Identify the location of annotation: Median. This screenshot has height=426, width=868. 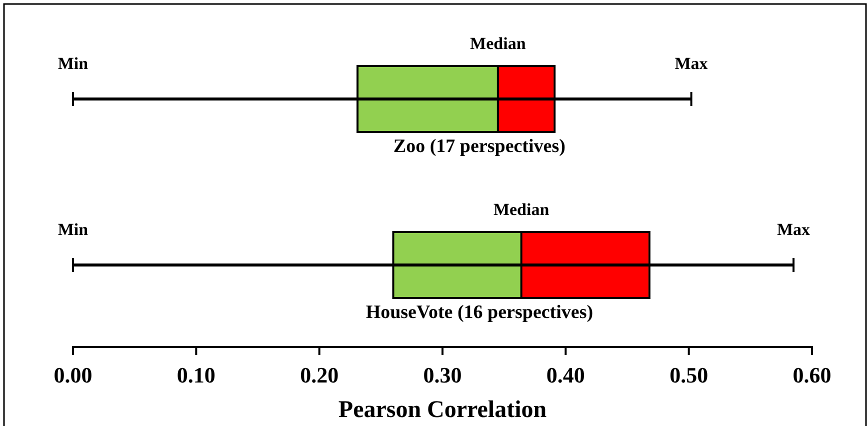
(521, 209).